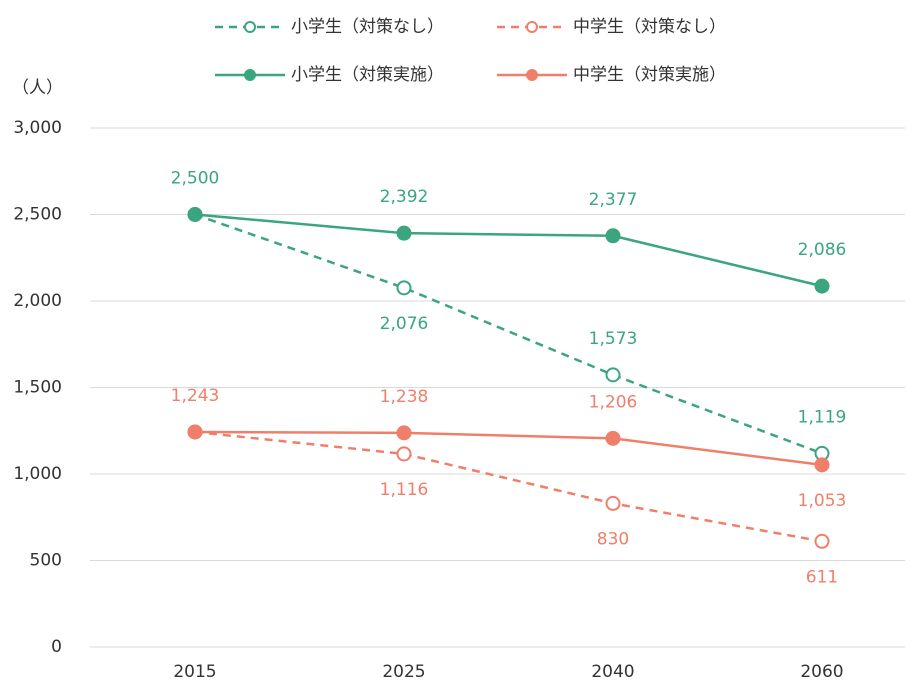  Describe the element at coordinates (37, 88) in the screenshot. I see `y-unit-label: （人）` at that location.